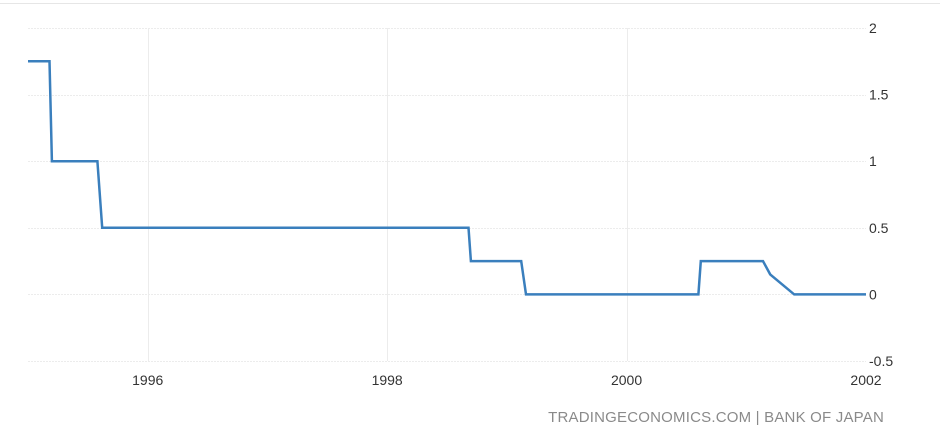  I want to click on y-tick-label: 1, so click(873, 161).